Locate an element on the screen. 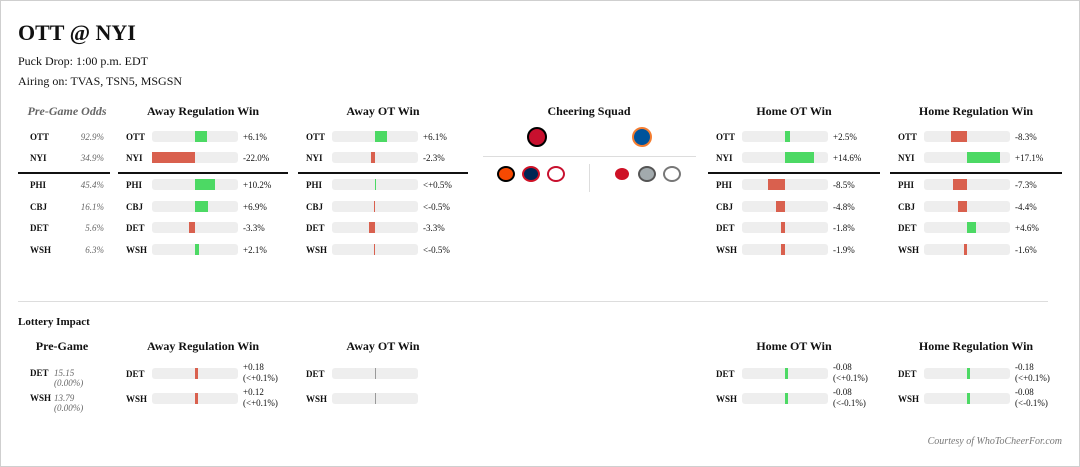  lottery-change-value: -0.18 (<+0.1%) is located at coordinates (1032, 373).